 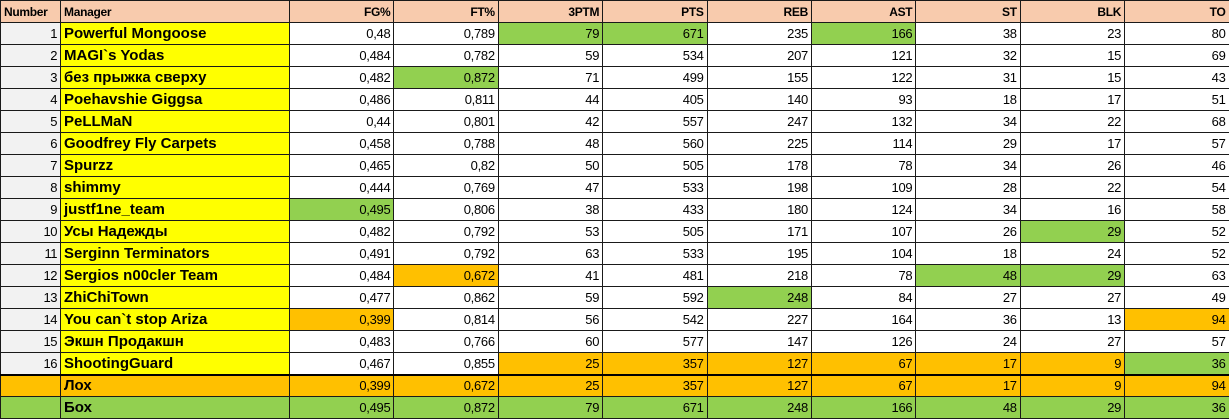 What do you see at coordinates (968, 341) in the screenshot?
I see `stat-cell-st: 24` at bounding box center [968, 341].